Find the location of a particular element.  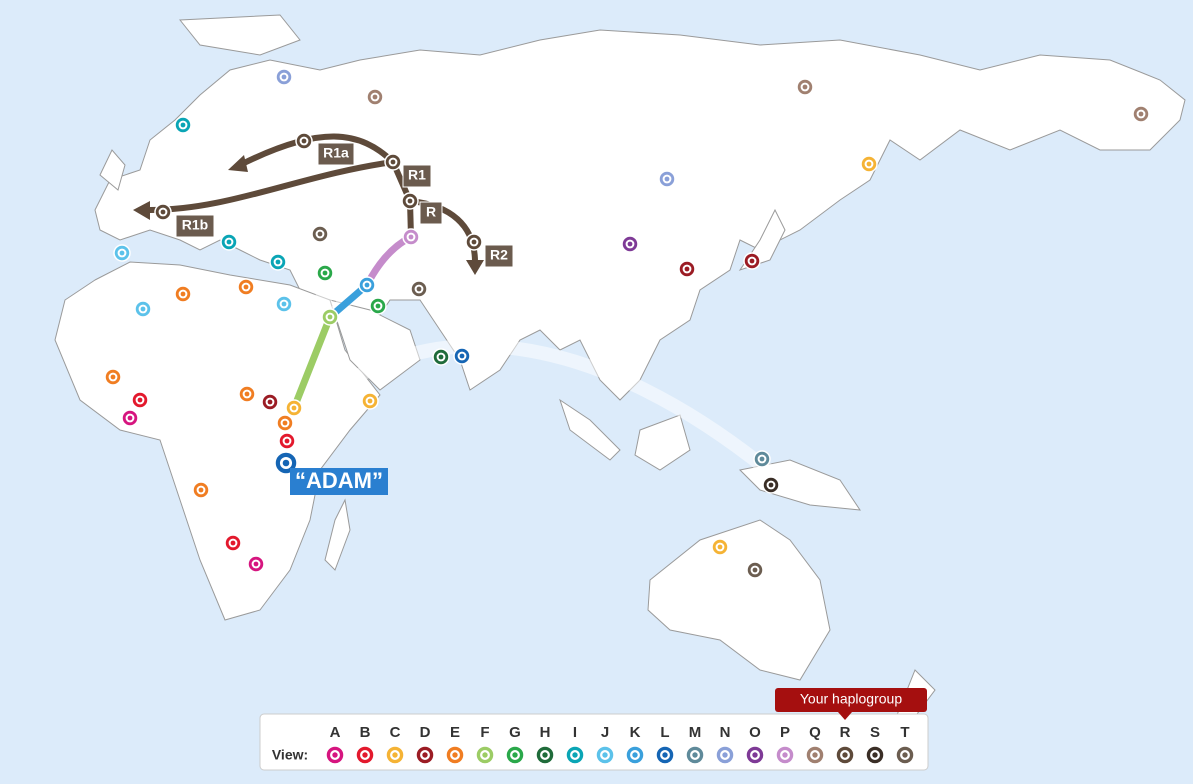

legend-item: N is located at coordinates (725, 744).